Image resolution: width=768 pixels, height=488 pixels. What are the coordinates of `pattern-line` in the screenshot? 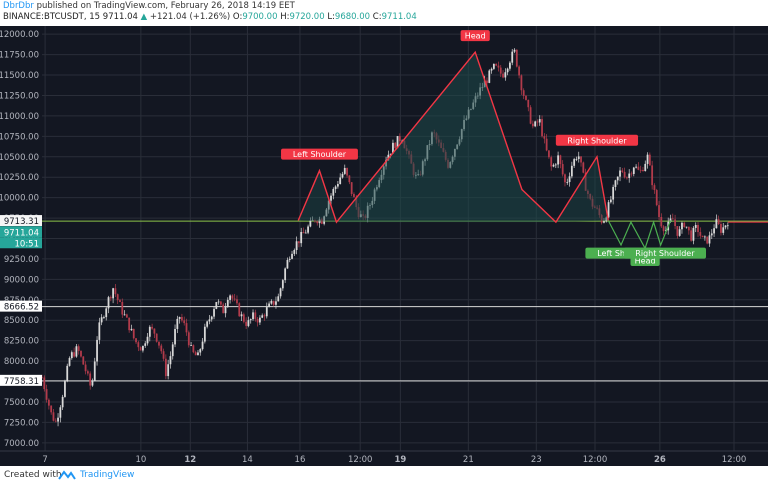 It's located at (453, 137).